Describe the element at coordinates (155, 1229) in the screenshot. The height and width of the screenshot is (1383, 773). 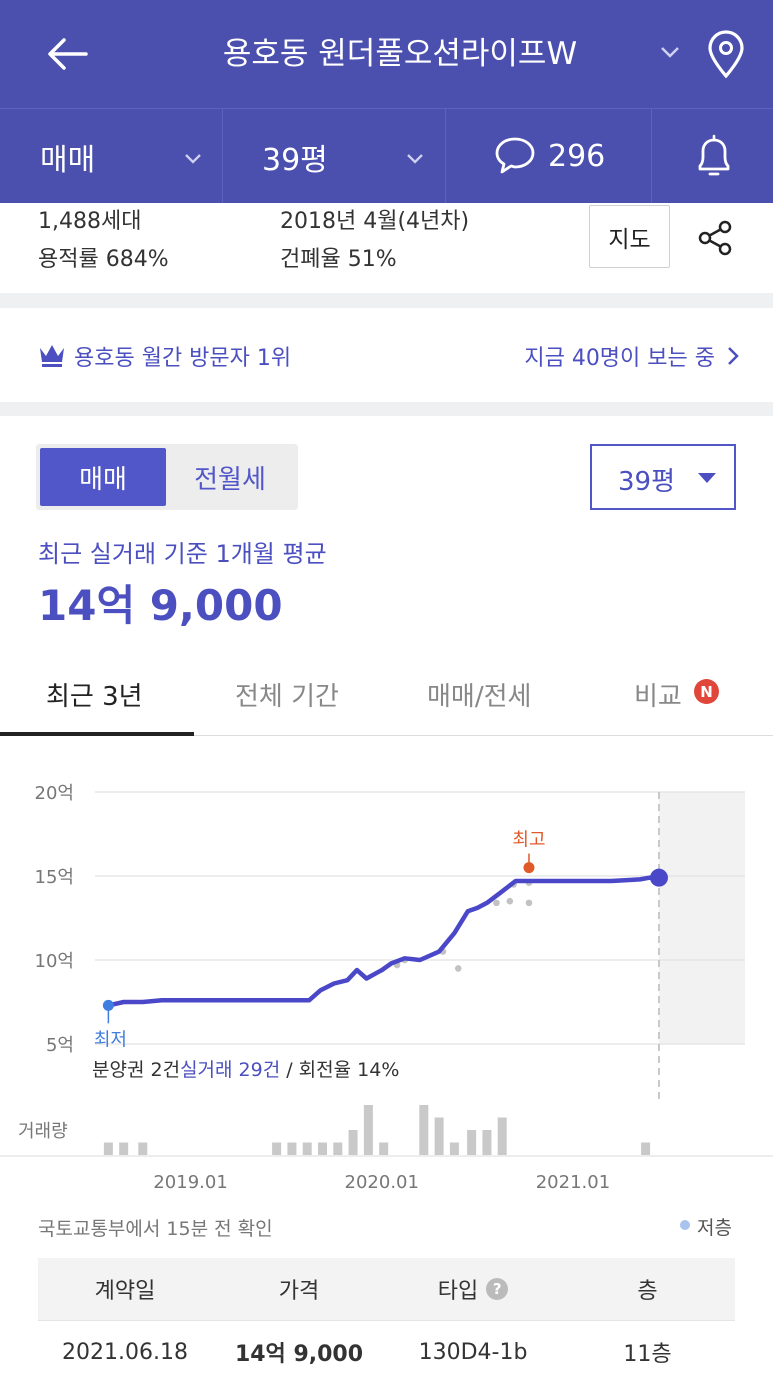
I see `data-source: 국토교통부에서 15분 전 확인` at that location.